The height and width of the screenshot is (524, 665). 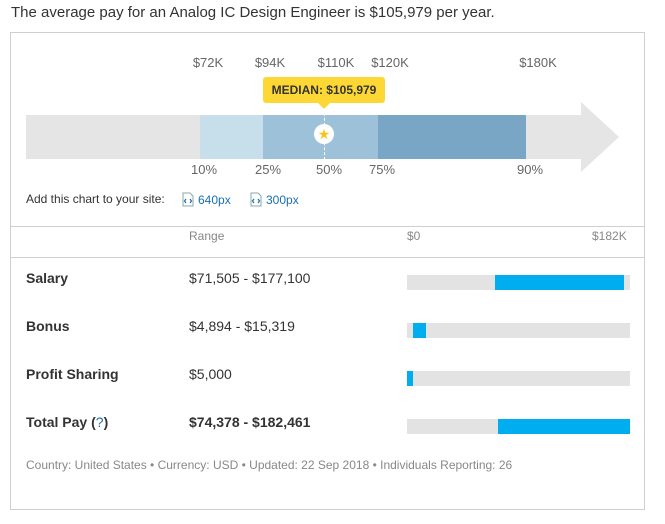 What do you see at coordinates (327, 226) in the screenshot?
I see `section-divider` at bounding box center [327, 226].